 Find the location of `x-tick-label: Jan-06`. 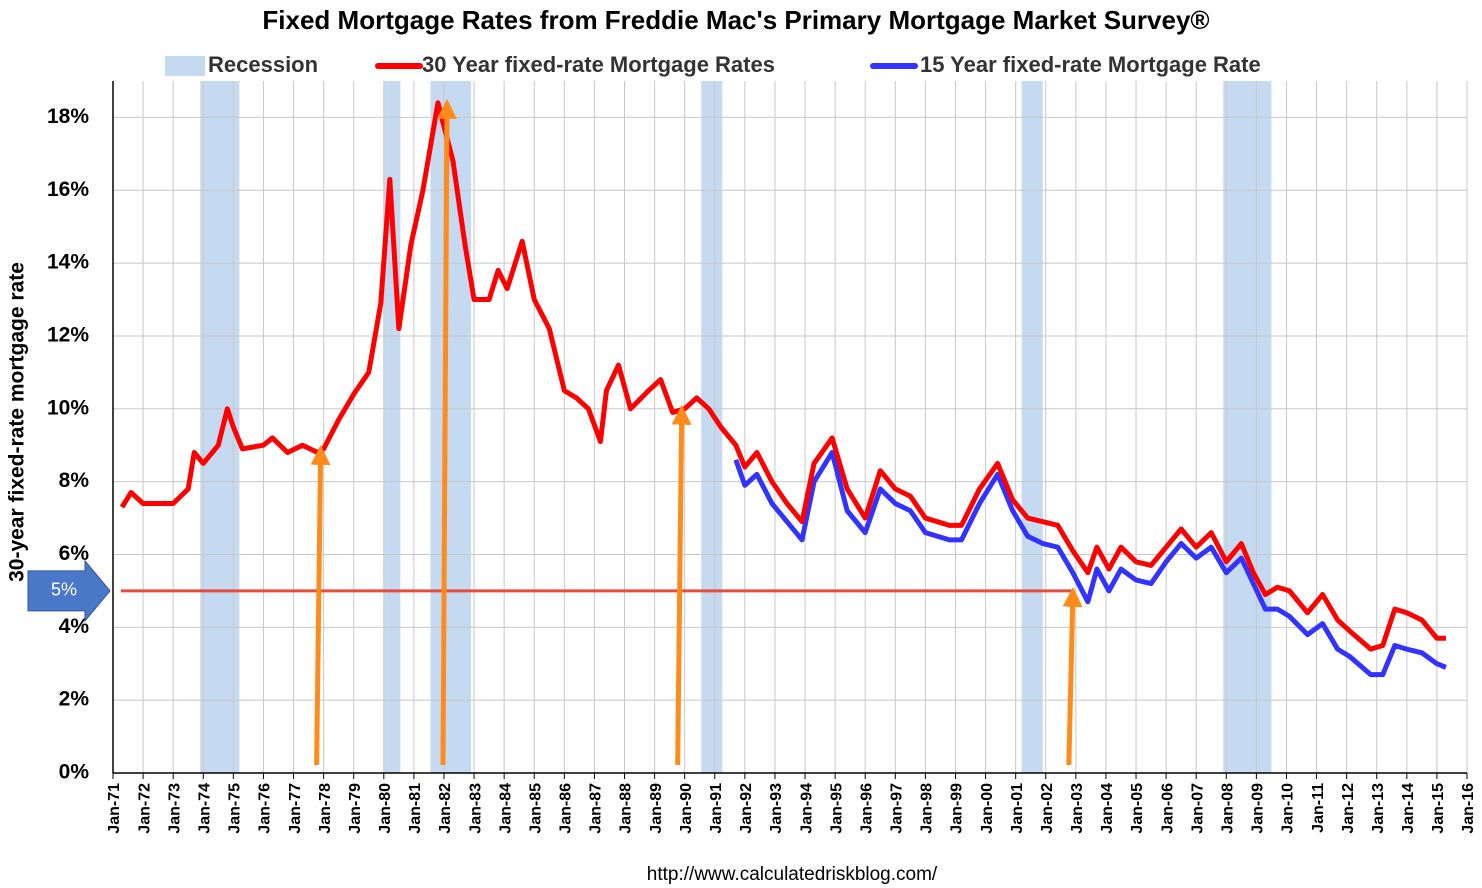

x-tick-label: Jan-06 is located at coordinates (1167, 808).